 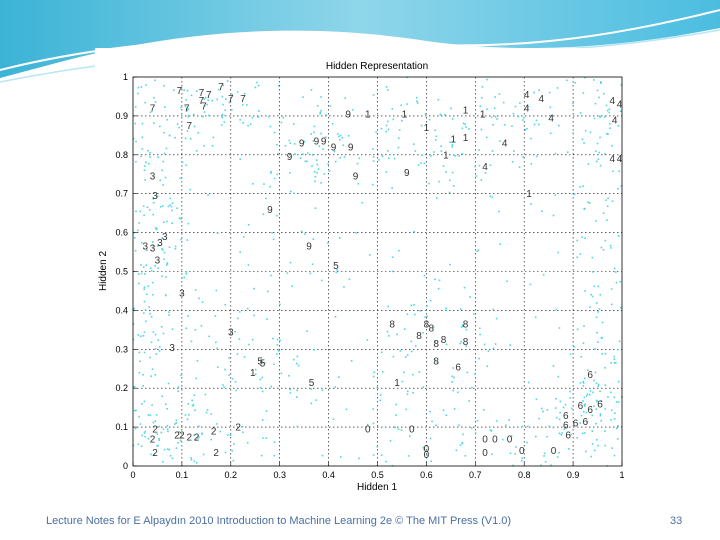 I want to click on x-tick-label: 0.7, so click(x=475, y=475).